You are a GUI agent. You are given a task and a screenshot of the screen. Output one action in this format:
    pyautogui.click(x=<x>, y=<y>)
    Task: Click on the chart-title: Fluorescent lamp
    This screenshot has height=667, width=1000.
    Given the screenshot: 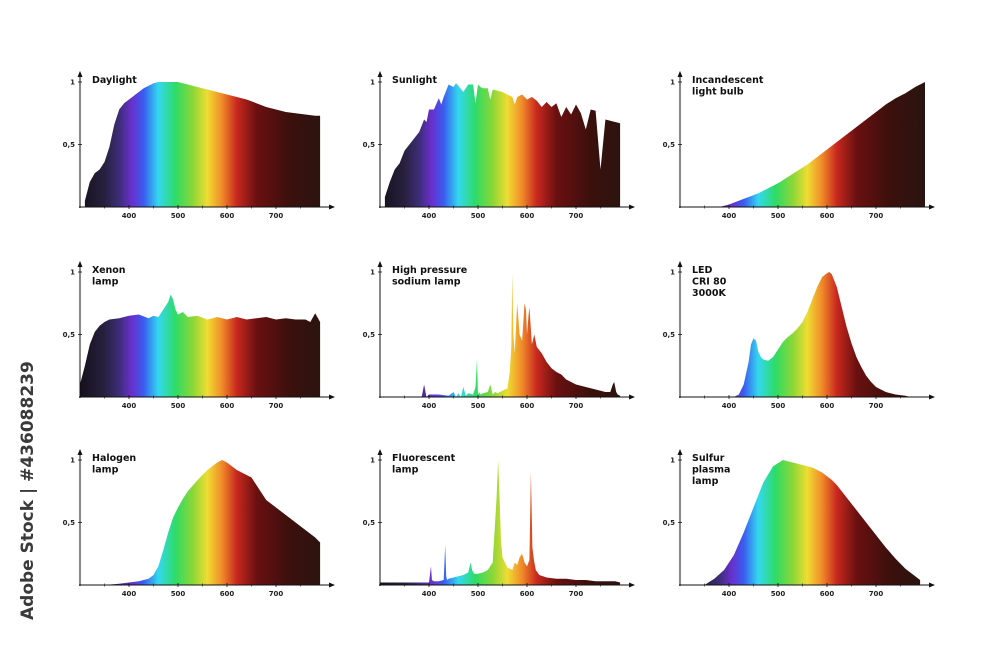 What is the action you would take?
    pyautogui.click(x=424, y=464)
    